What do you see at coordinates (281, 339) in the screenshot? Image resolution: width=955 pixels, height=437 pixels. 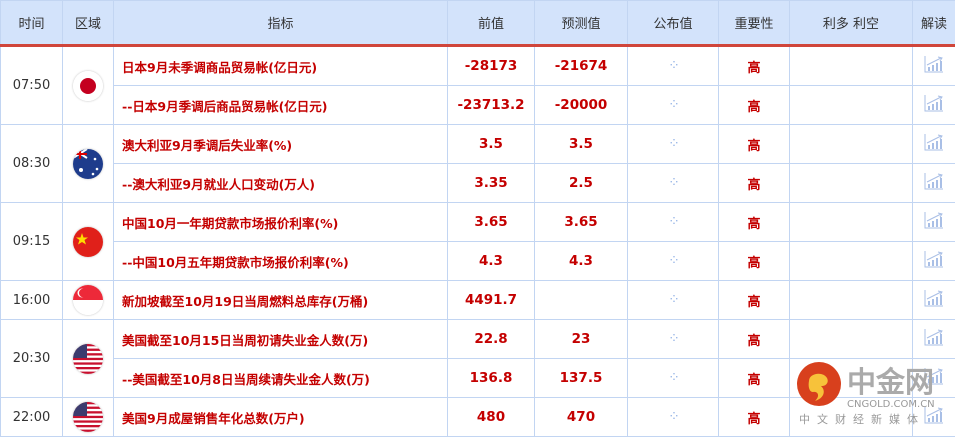 I see `indicator-name: 美国截至10月15日当周初请失业金人数(万)` at bounding box center [281, 339].